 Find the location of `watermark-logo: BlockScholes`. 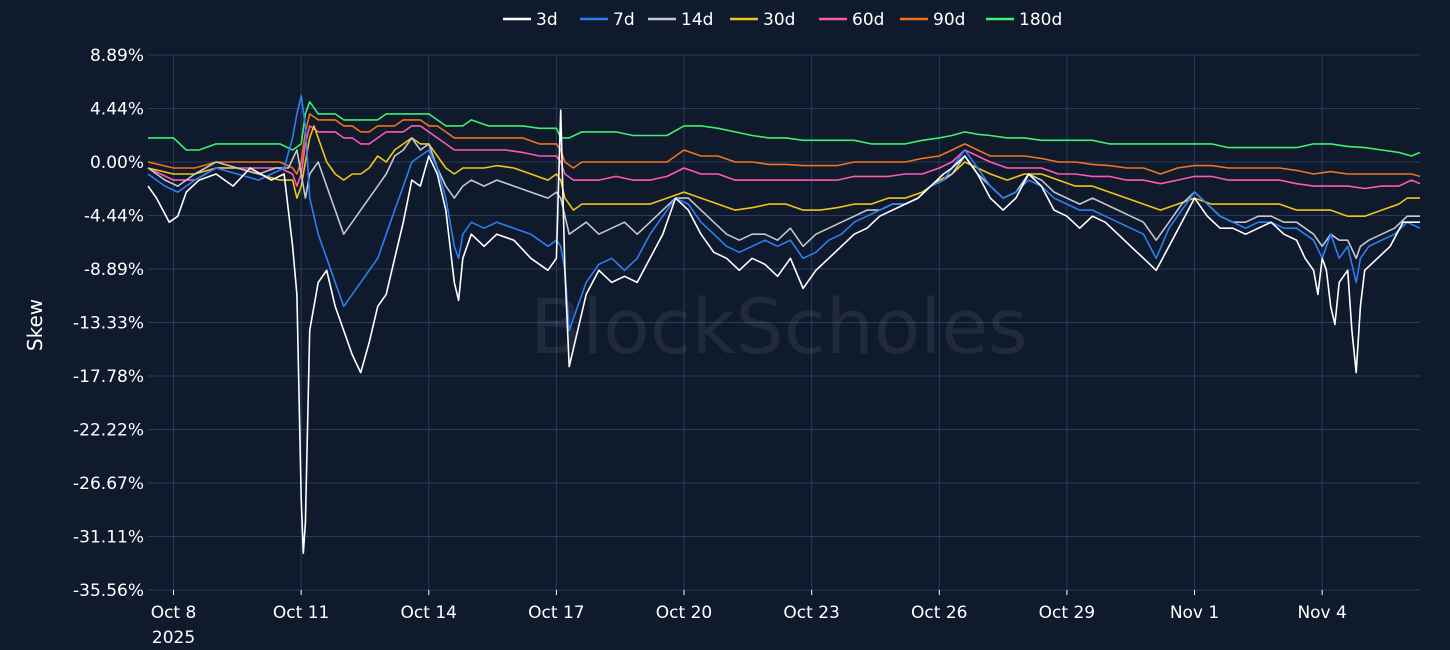

watermark-logo: BlockScholes is located at coordinates (779, 326).